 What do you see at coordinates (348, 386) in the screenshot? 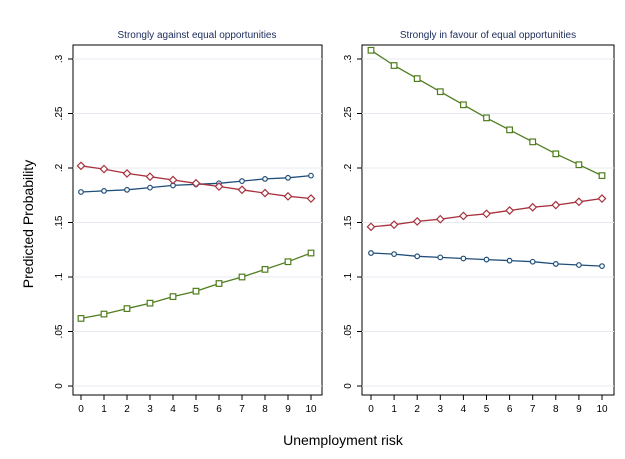
I see `y-tick-label-0: 0` at bounding box center [348, 386].